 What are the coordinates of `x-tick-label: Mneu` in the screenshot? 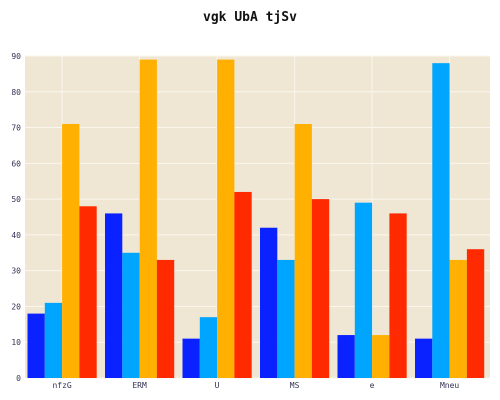 It's located at (449, 385).